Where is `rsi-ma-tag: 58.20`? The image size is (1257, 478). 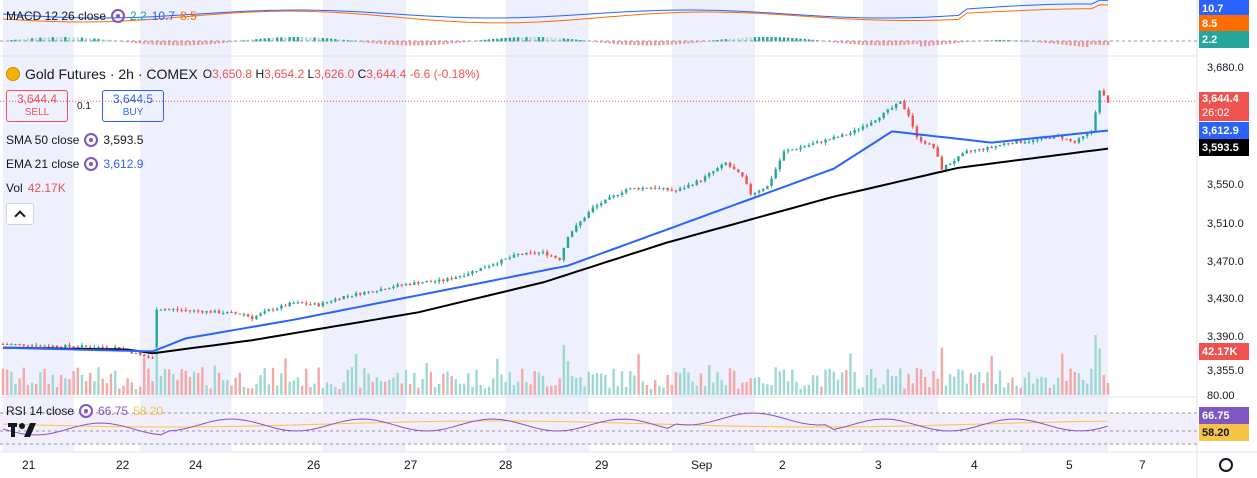
rsi-ma-tag: 58.20 is located at coordinates (1224, 432).